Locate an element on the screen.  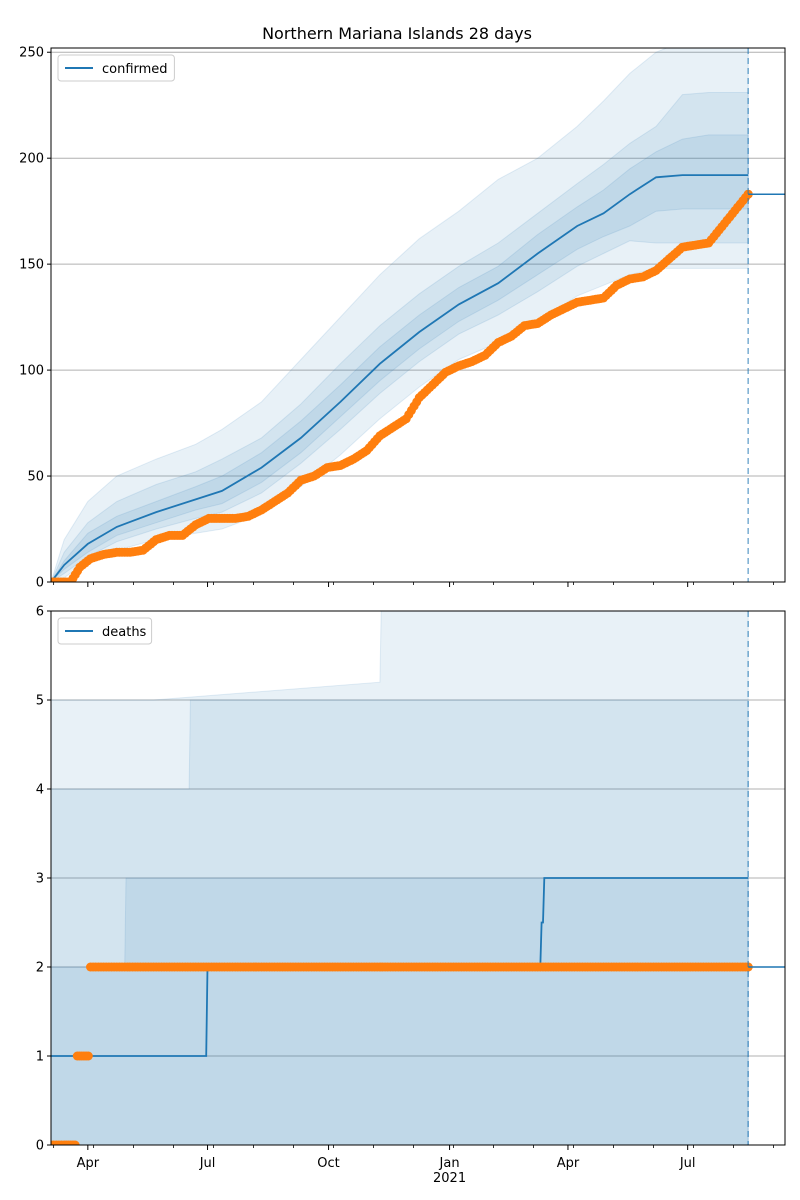
legend: deaths is located at coordinates (105, 631).